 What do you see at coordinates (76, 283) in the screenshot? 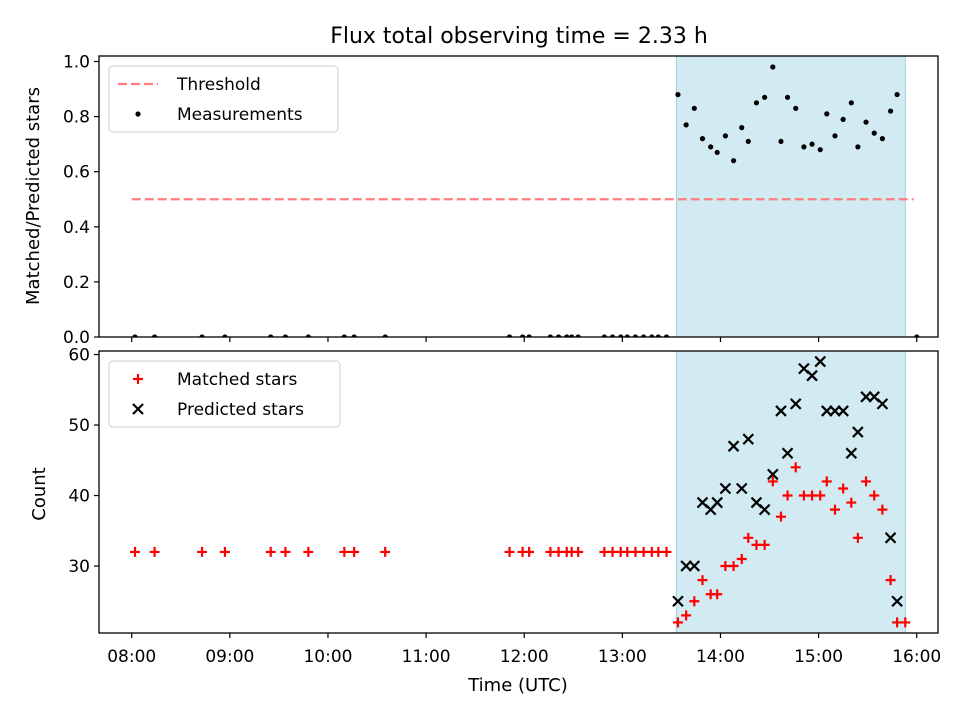
I see `top-y-tick-label: 0.2` at bounding box center [76, 283].